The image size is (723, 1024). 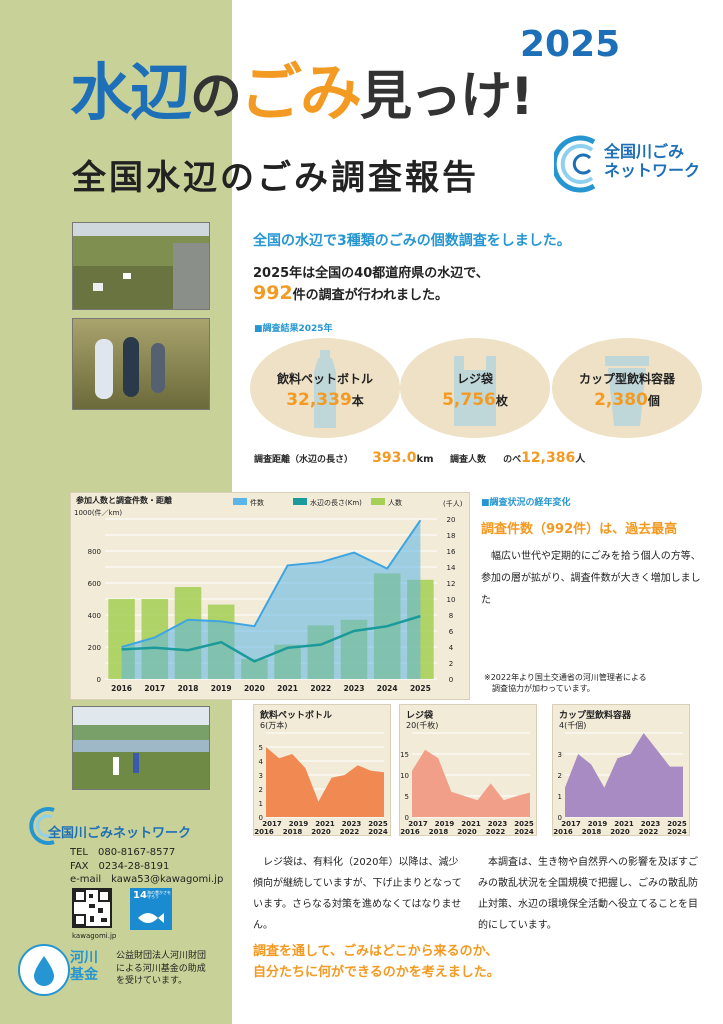 I want to click on trend-heading: ■調査状況の経年変化, so click(x=526, y=503).